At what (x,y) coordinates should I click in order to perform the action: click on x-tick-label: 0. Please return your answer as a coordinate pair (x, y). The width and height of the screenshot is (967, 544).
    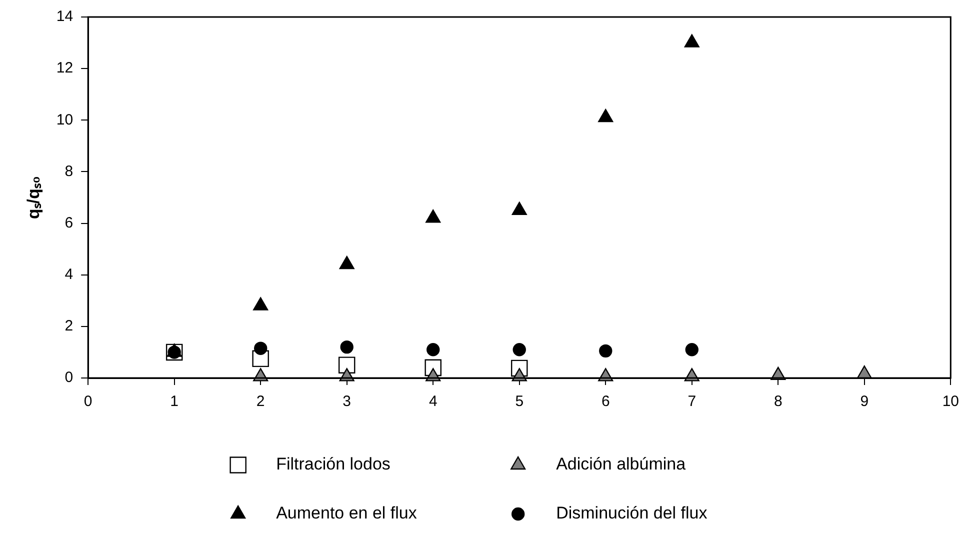
    Looking at the image, I should click on (88, 401).